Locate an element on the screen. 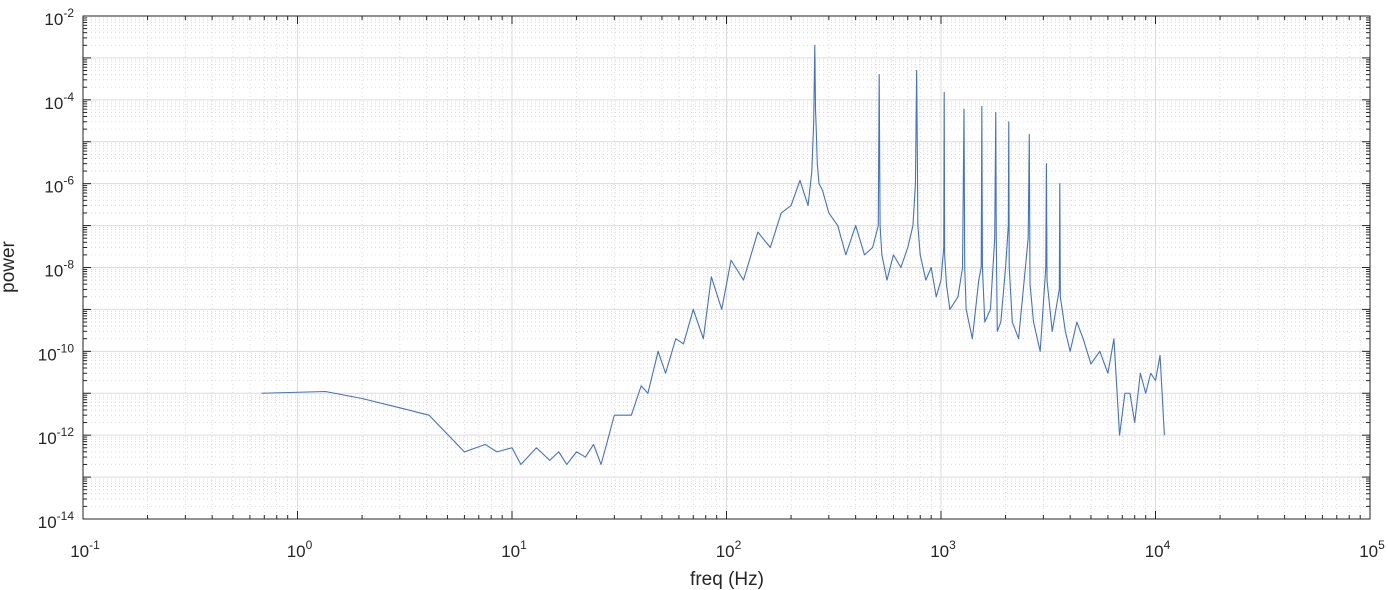  x-tick-label: 10⁵ is located at coordinates (1372, 549).